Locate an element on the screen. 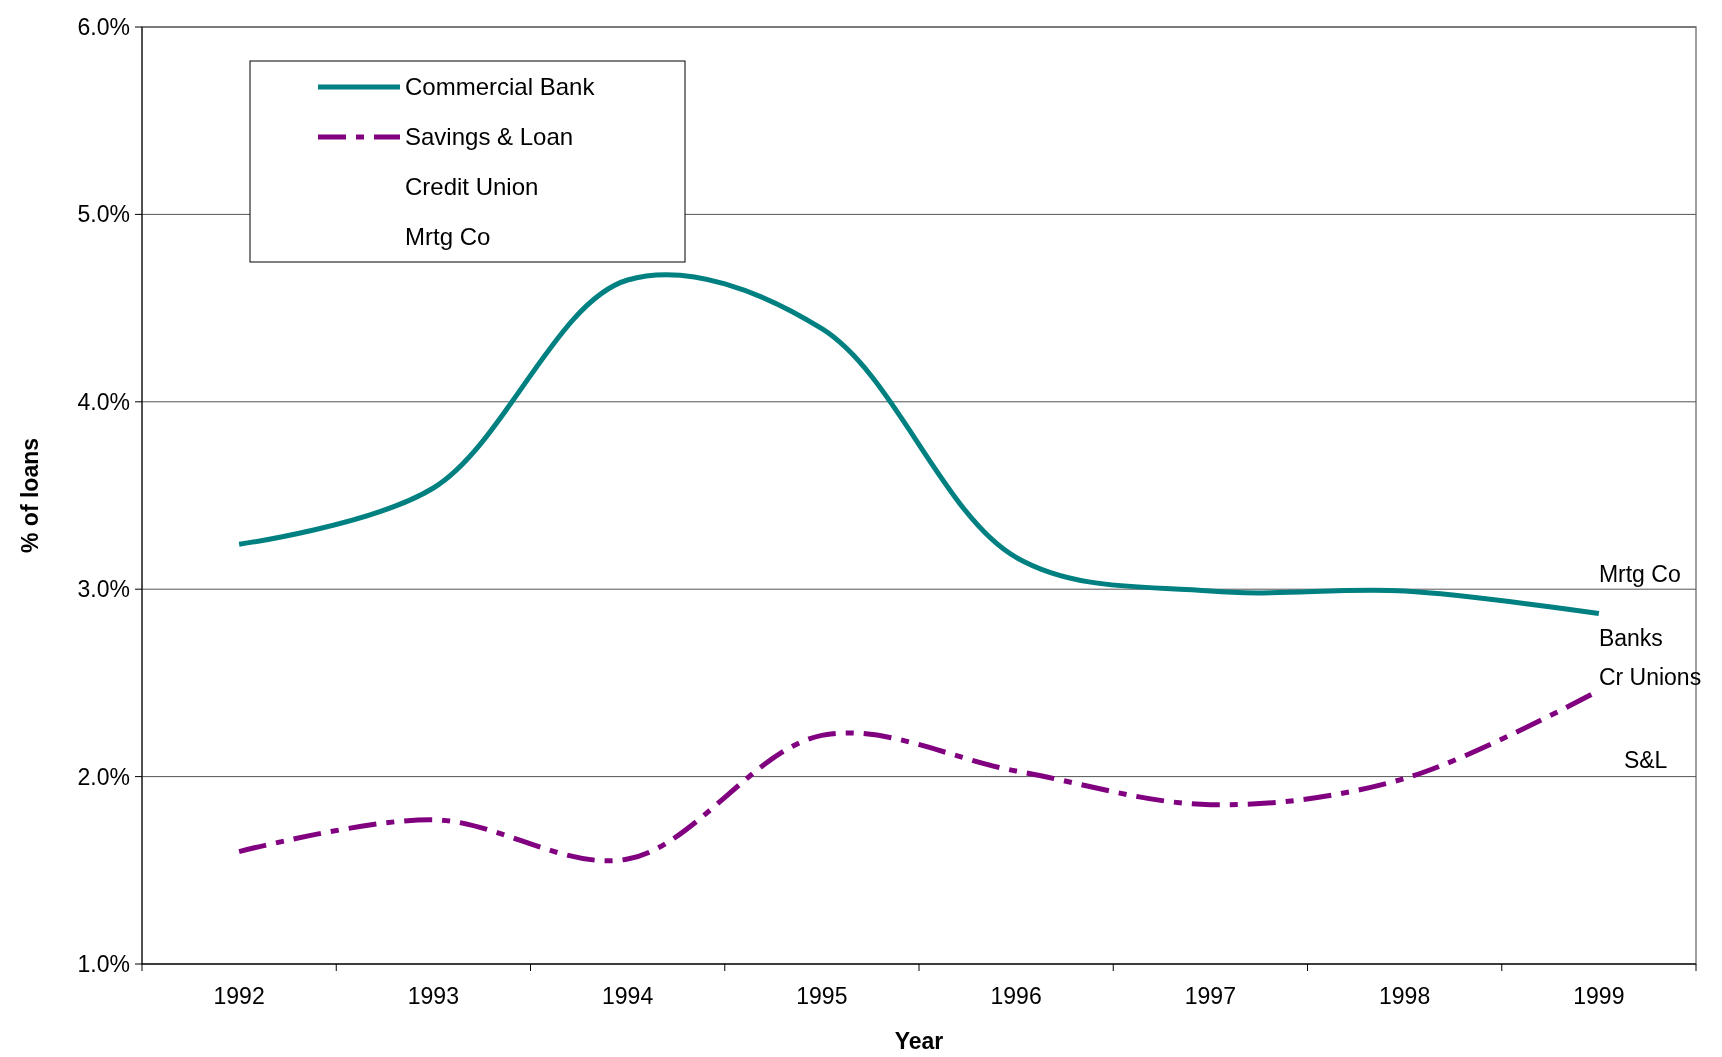 This screenshot has height=1057, width=1722. y-tick-label: 3.0% is located at coordinates (103, 589).